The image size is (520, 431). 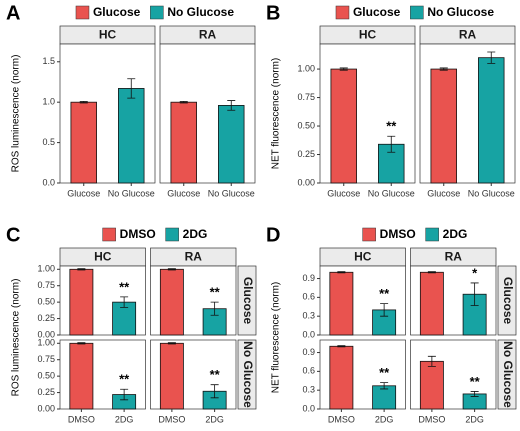 I want to click on y-tick-label: 0.5, so click(x=48, y=142).